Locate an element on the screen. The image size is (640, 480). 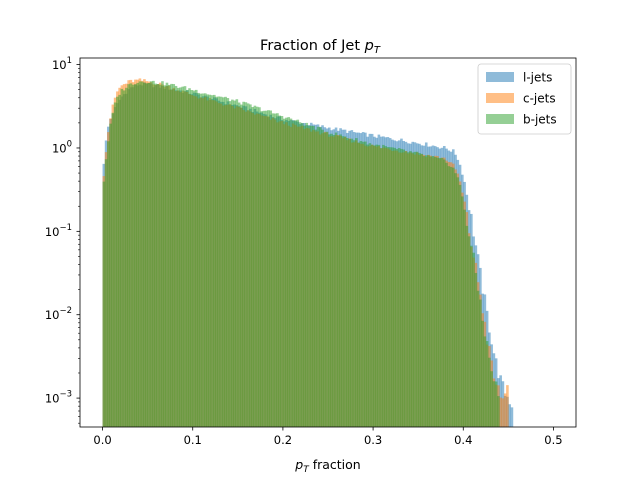
y-tick-label: 10¹ is located at coordinates (62, 64).